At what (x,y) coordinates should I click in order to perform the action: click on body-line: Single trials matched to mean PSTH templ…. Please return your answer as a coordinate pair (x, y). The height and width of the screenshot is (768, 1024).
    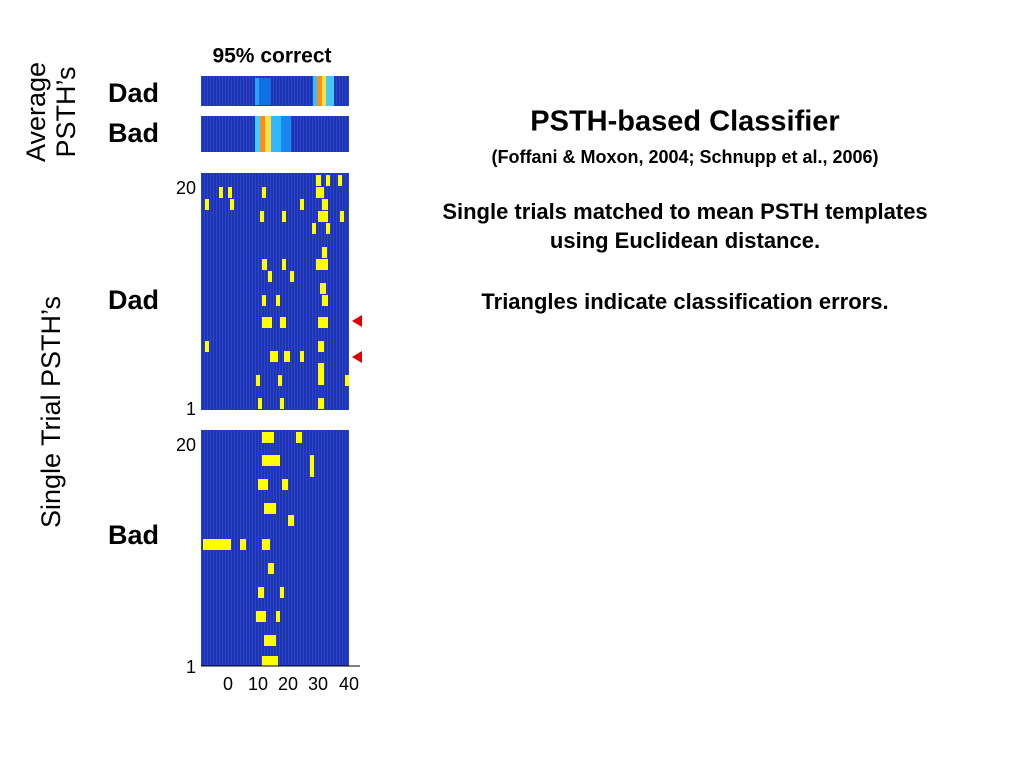
    Looking at the image, I should click on (684, 211).